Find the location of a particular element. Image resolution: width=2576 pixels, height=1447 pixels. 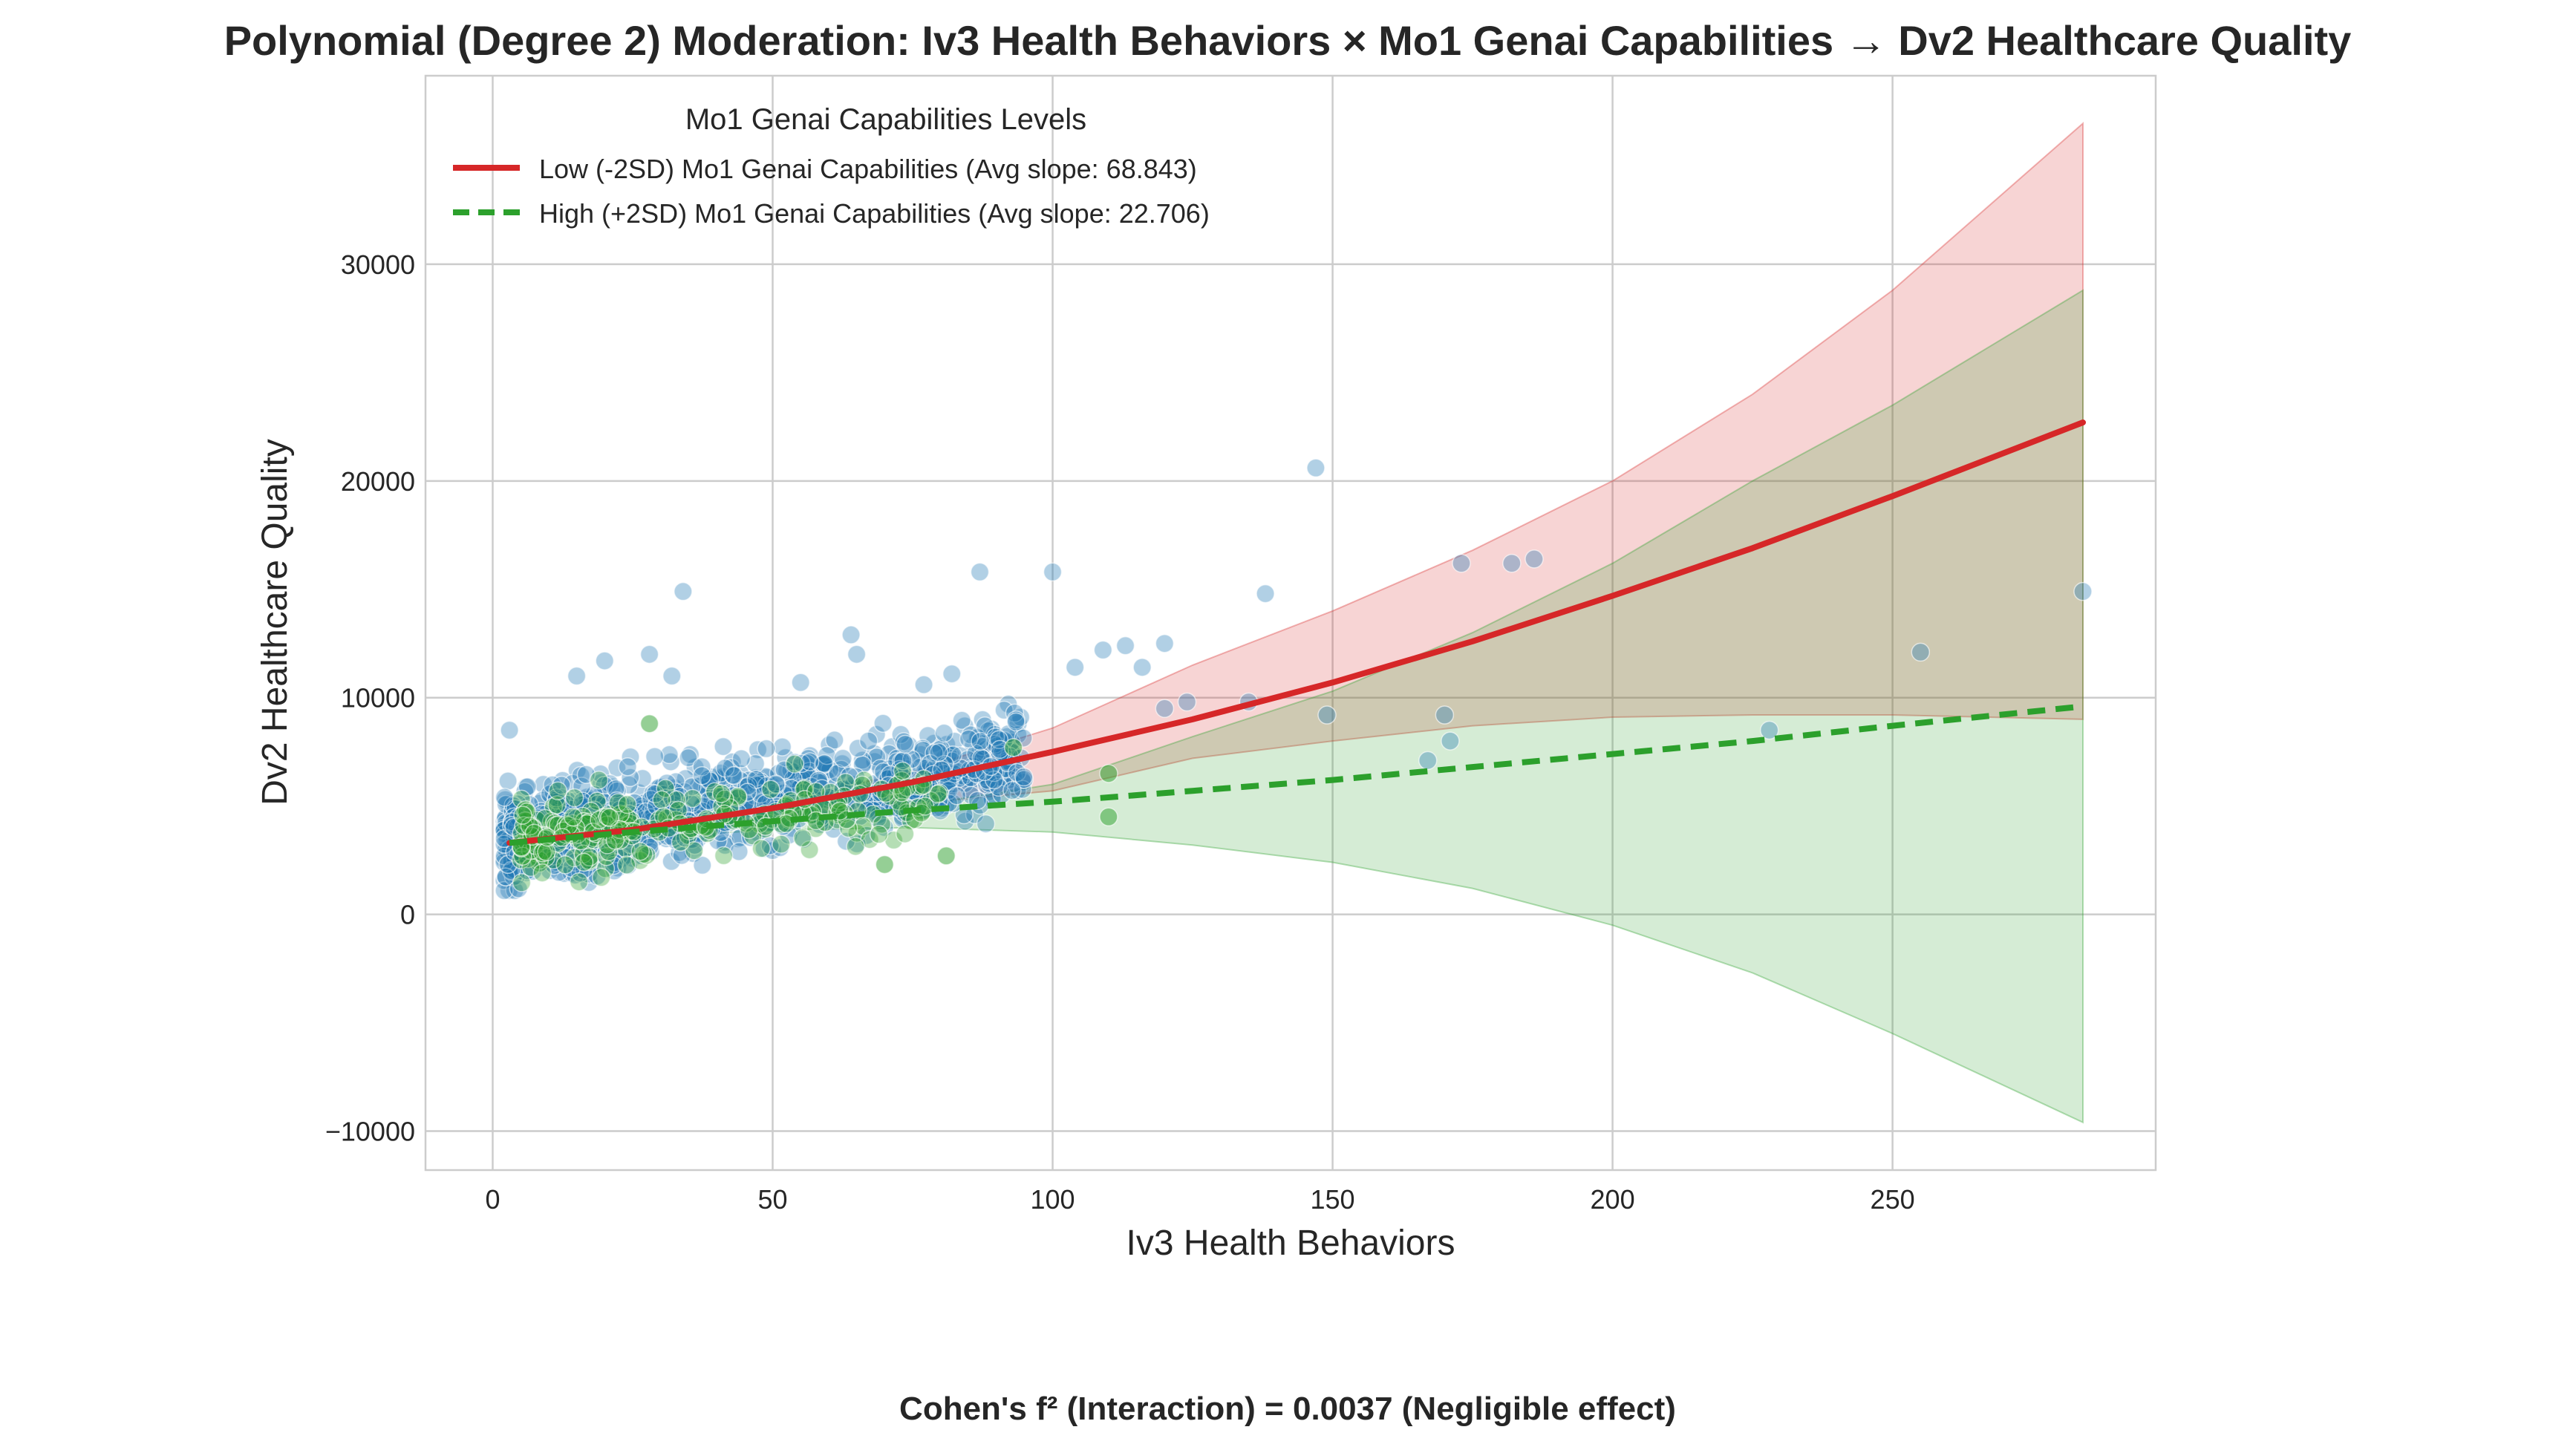

legend-title: Mo1 Genai Capabilities Levels is located at coordinates (885, 119).